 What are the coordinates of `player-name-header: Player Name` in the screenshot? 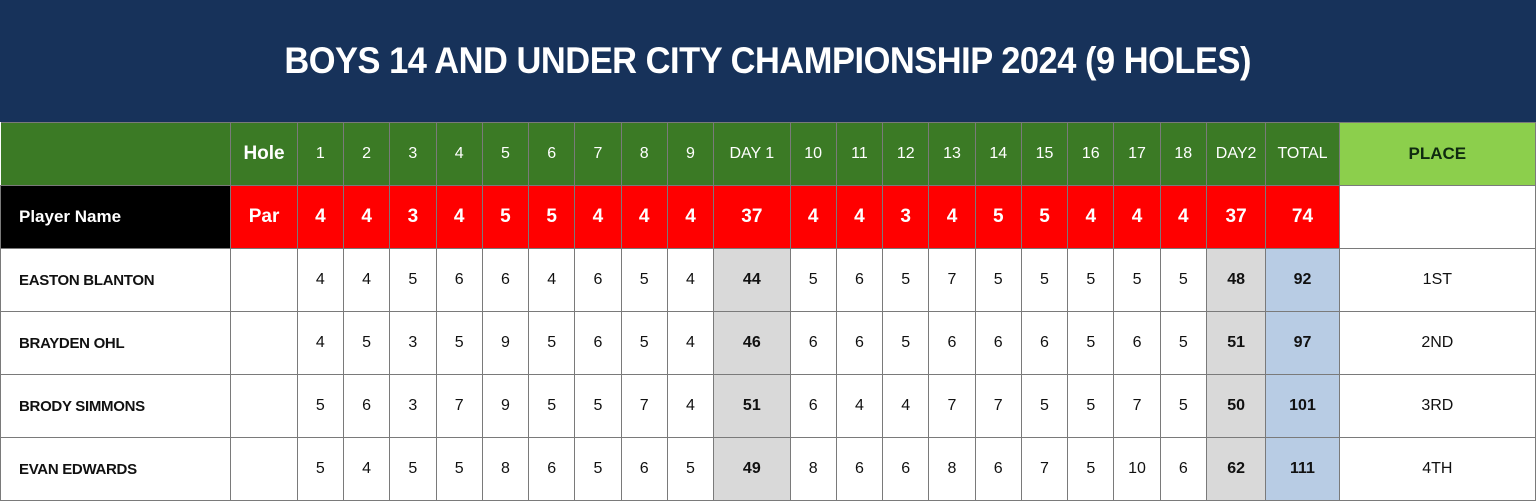 It's located at (116, 217).